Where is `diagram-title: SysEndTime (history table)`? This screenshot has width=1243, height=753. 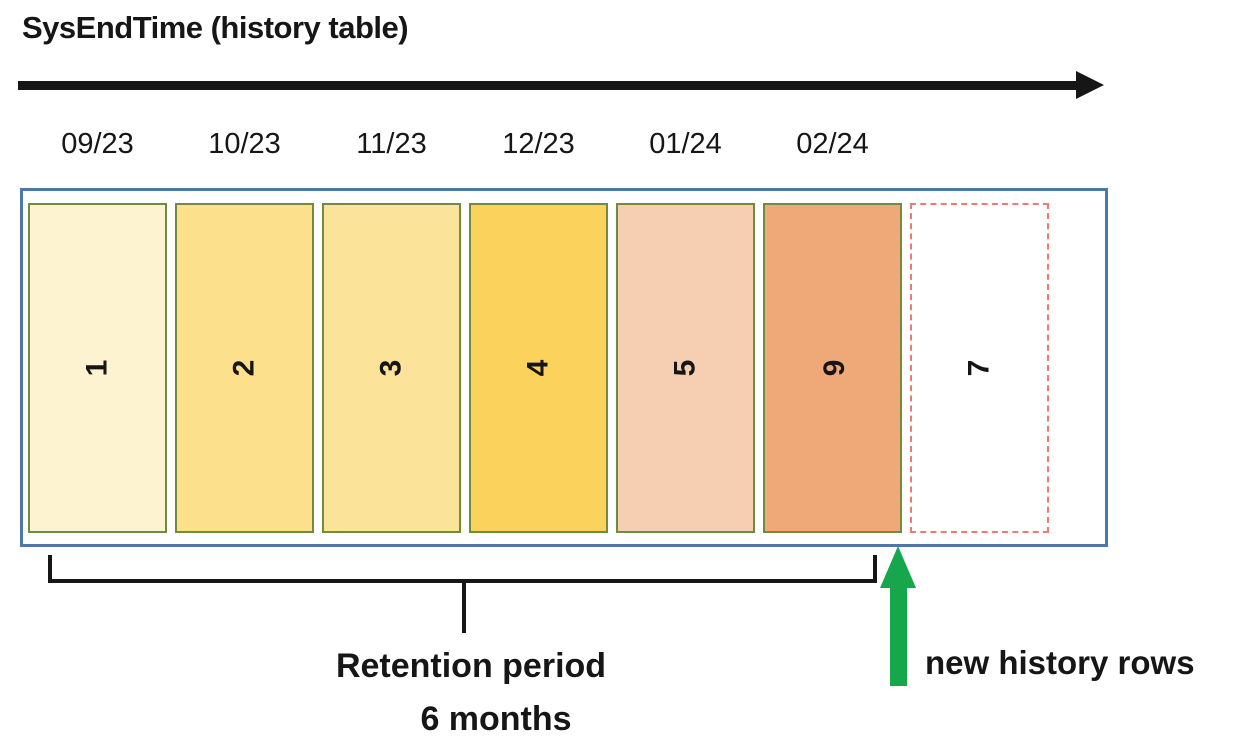 diagram-title: SysEndTime (history table) is located at coordinates (215, 27).